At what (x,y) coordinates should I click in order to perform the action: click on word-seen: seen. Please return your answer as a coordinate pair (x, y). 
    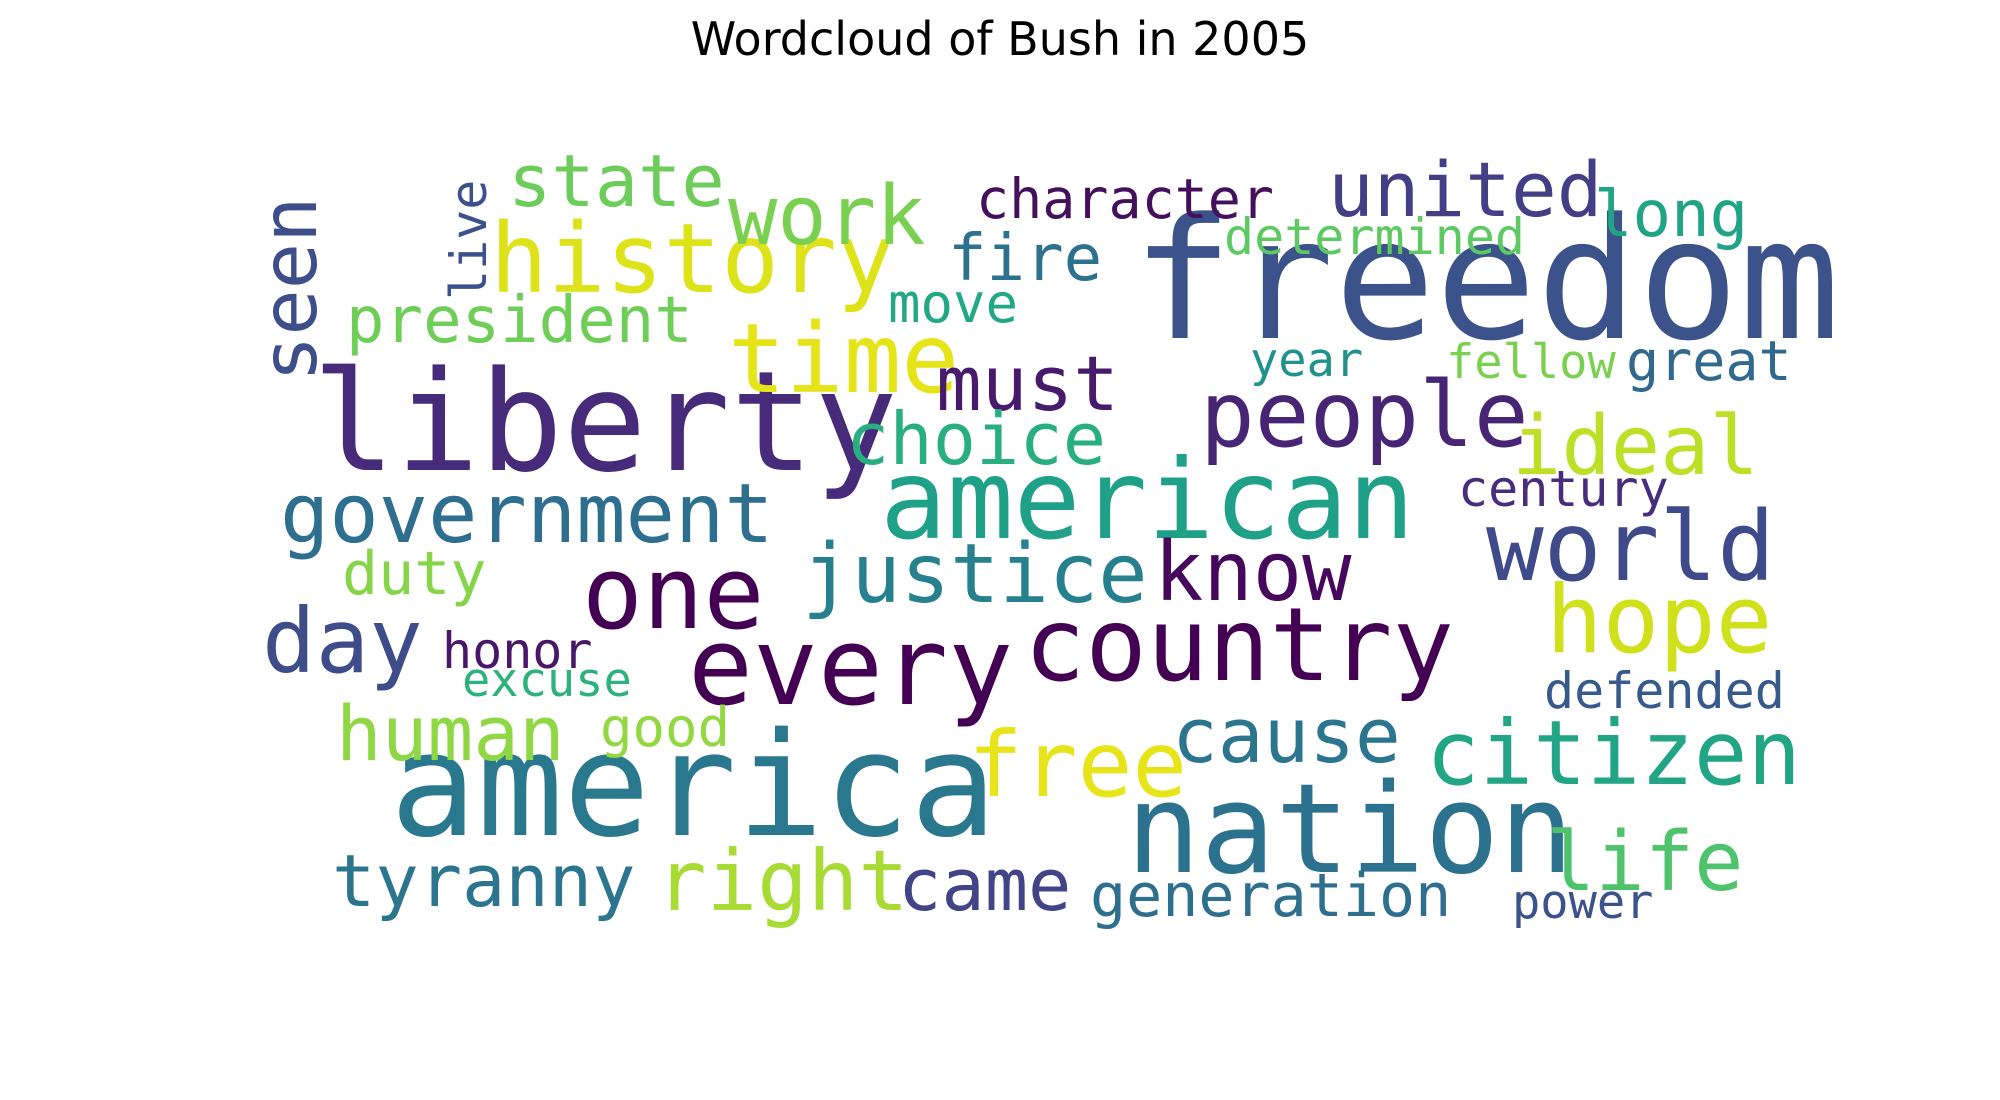
    Looking at the image, I should click on (290, 289).